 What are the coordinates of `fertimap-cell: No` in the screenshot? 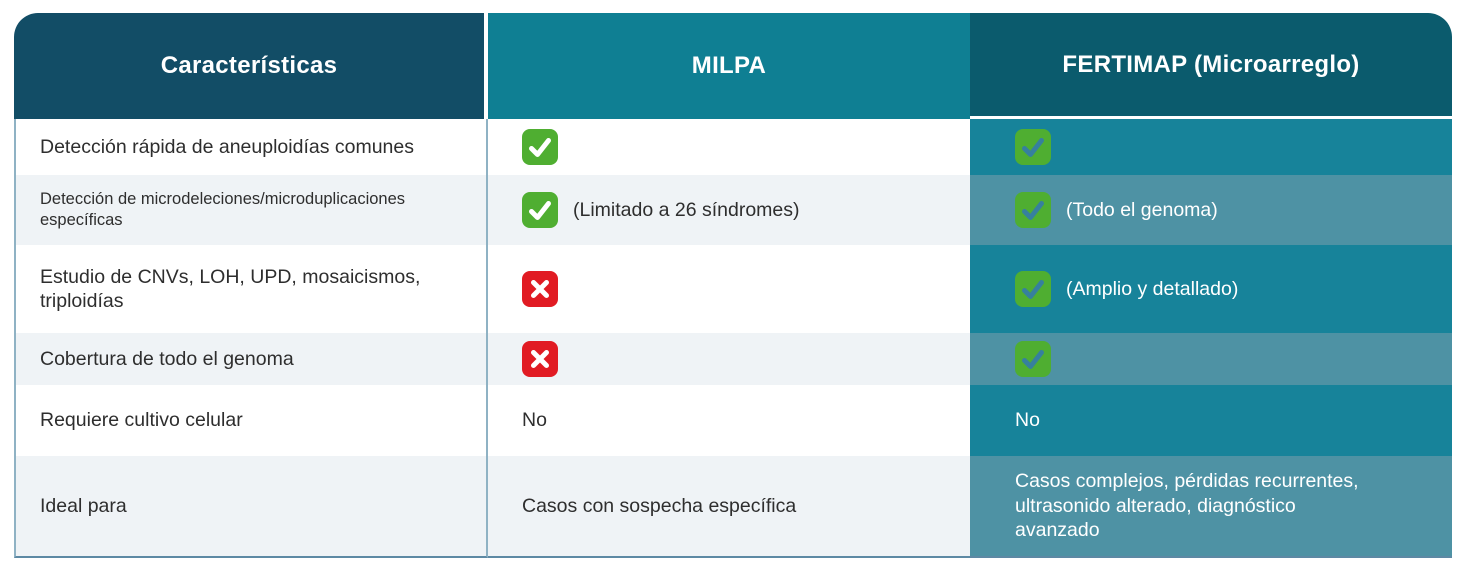 It's located at (1211, 420).